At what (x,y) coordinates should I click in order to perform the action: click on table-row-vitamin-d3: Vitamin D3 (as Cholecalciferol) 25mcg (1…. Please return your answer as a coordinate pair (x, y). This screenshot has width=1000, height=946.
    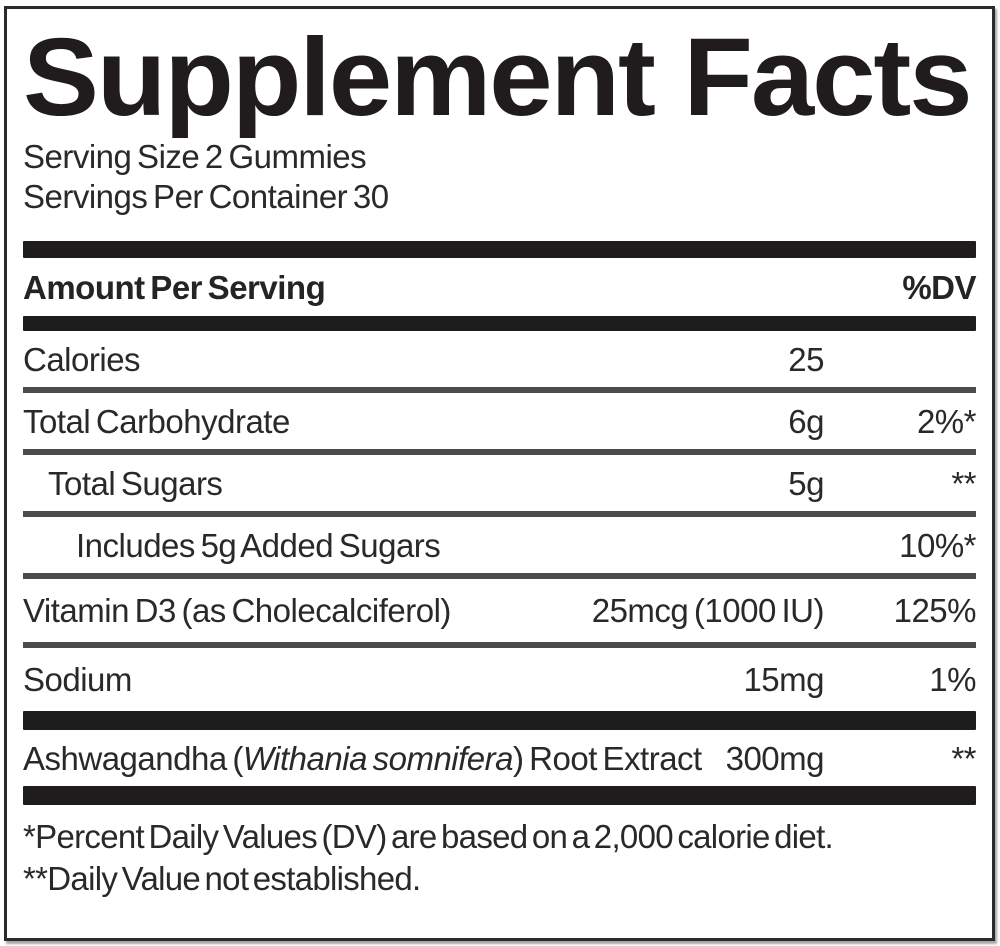
    Looking at the image, I should click on (500, 610).